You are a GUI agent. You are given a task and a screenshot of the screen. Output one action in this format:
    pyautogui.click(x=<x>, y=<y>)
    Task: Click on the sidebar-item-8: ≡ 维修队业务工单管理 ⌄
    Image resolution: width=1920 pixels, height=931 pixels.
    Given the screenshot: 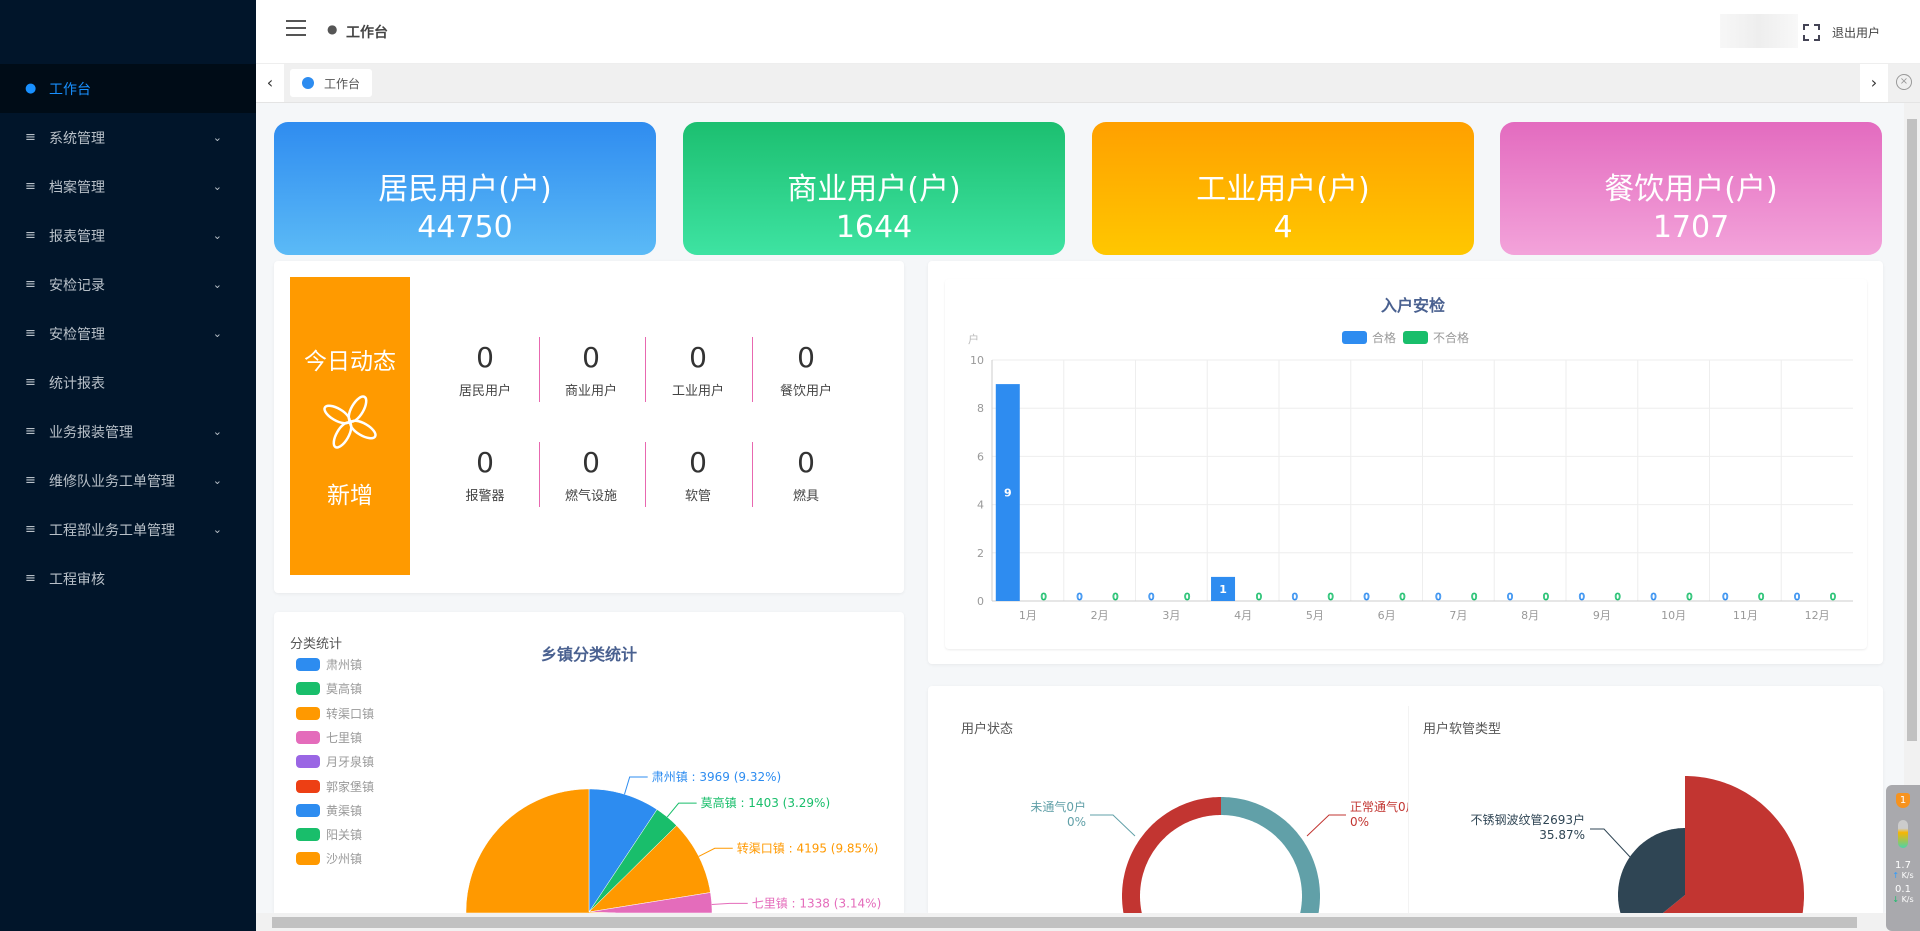 What is the action you would take?
    pyautogui.click(x=128, y=480)
    